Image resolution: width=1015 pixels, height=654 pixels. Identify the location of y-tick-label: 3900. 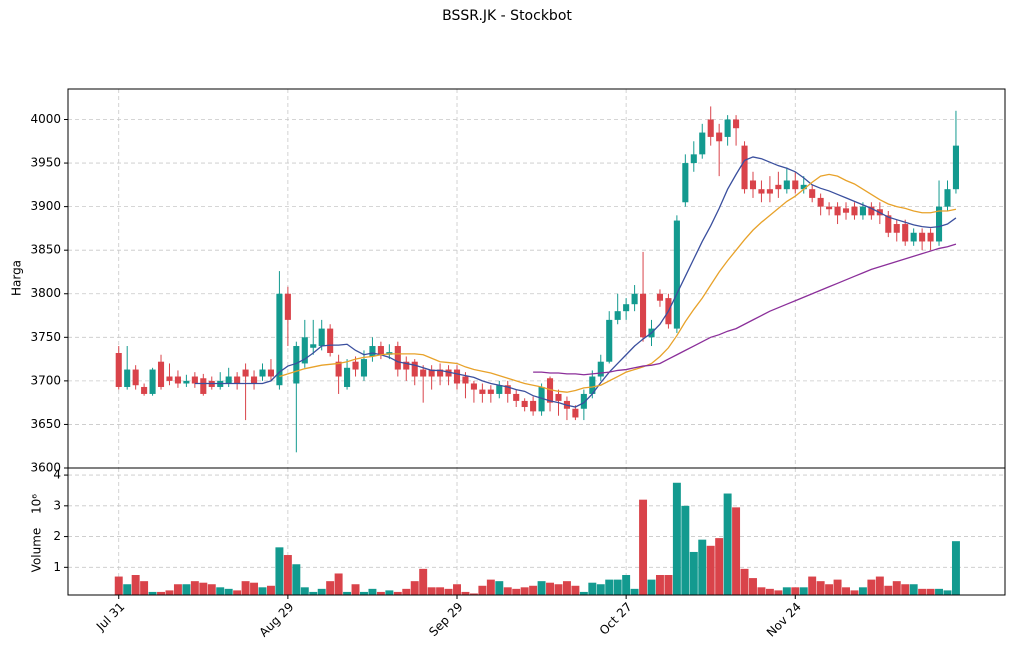
(45, 206).